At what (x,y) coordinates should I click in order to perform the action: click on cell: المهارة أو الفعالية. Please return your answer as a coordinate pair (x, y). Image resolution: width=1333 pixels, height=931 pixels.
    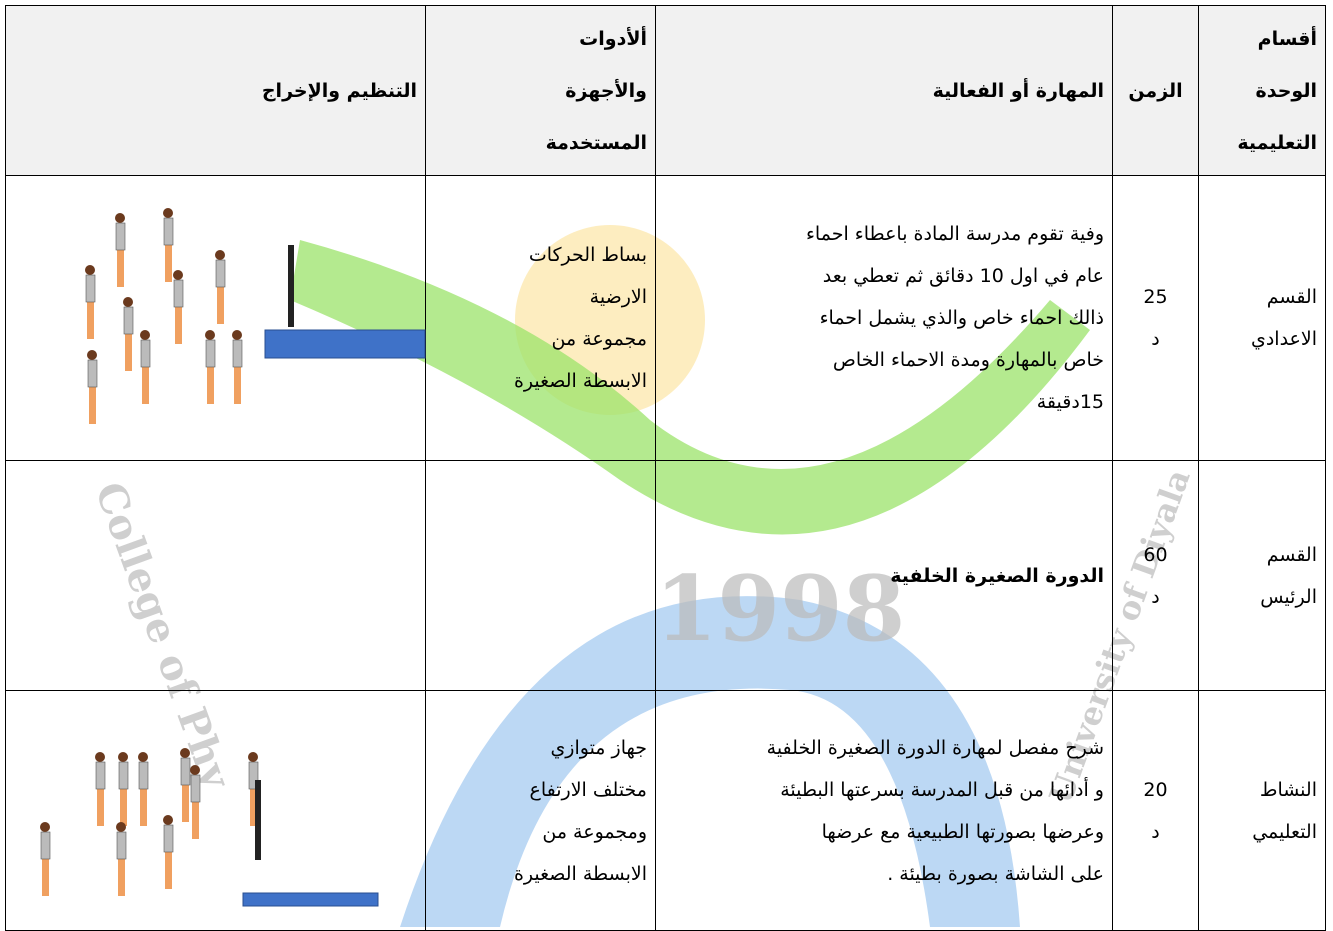
    Looking at the image, I should click on (884, 90).